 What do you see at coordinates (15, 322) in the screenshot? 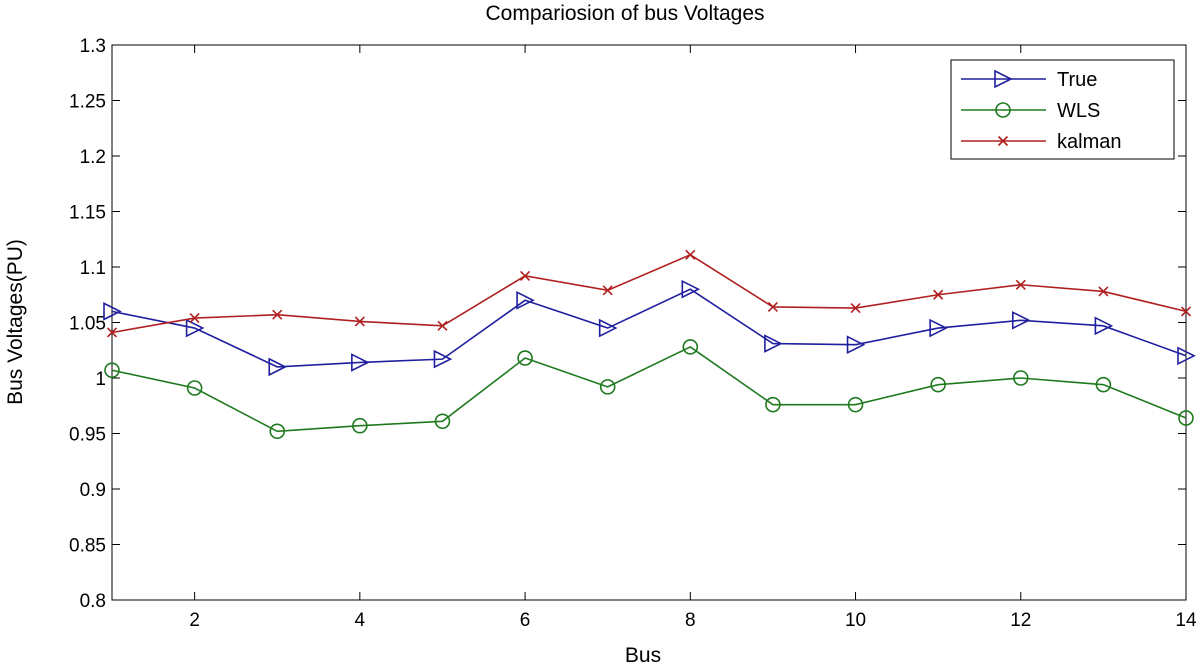
I see `y-axis-label: Bus Voltages(PU)` at bounding box center [15, 322].